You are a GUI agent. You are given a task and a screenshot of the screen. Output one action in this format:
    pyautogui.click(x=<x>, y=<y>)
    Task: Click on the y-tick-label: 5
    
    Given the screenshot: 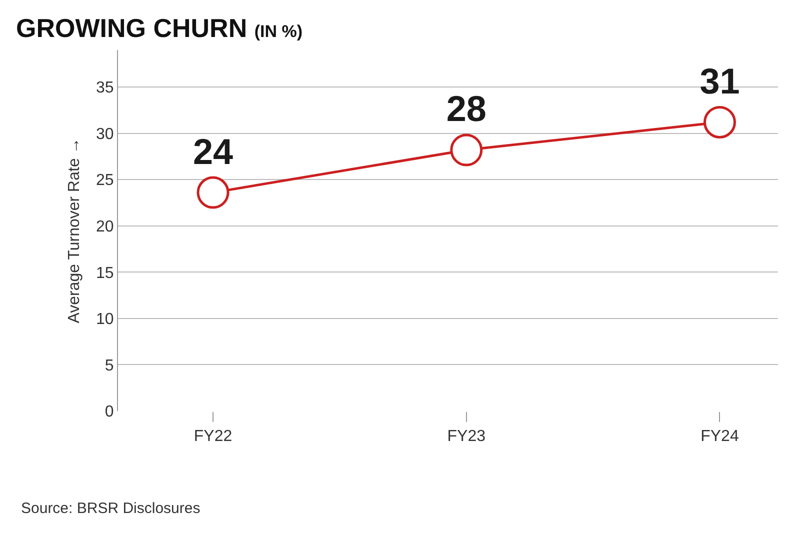 What is the action you would take?
    pyautogui.click(x=109, y=365)
    